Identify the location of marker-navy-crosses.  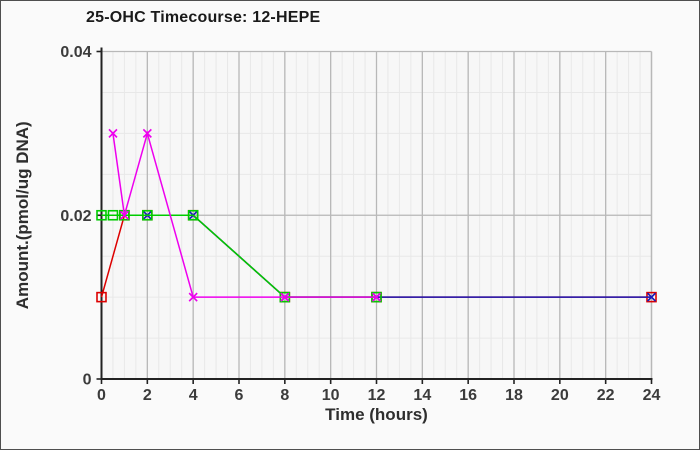
(651, 297).